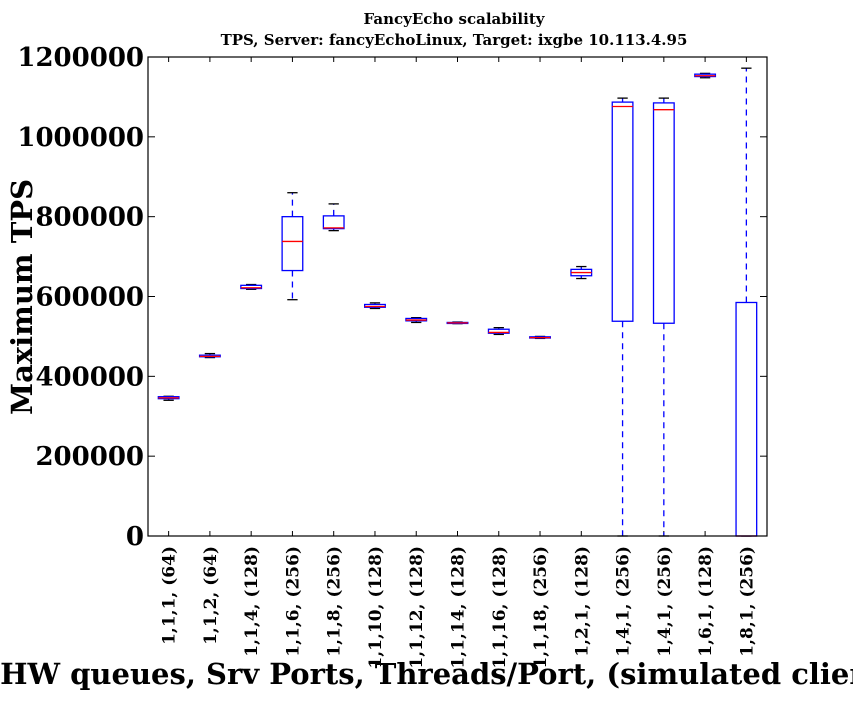 The height and width of the screenshot is (702, 853). What do you see at coordinates (541, 607) in the screenshot?
I see `x-tick-label: 1,1,18, (256)` at bounding box center [541, 607].